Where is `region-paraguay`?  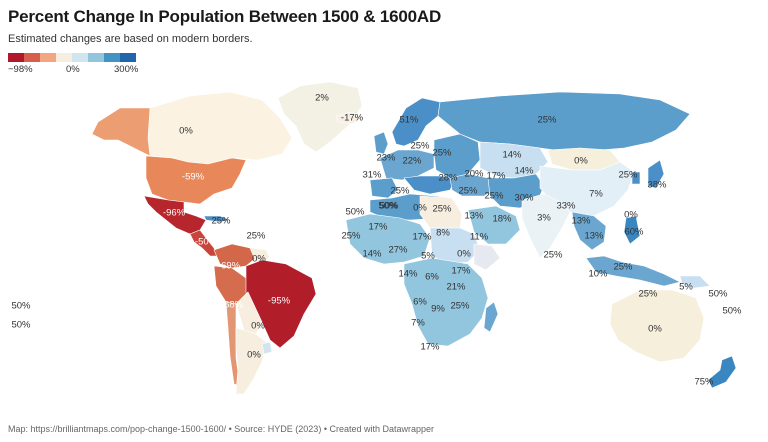
region-paraguay is located at coordinates (249, 313).